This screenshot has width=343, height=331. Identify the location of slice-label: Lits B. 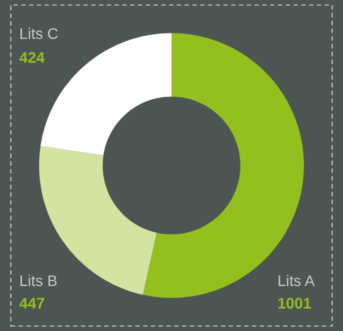
(38, 280).